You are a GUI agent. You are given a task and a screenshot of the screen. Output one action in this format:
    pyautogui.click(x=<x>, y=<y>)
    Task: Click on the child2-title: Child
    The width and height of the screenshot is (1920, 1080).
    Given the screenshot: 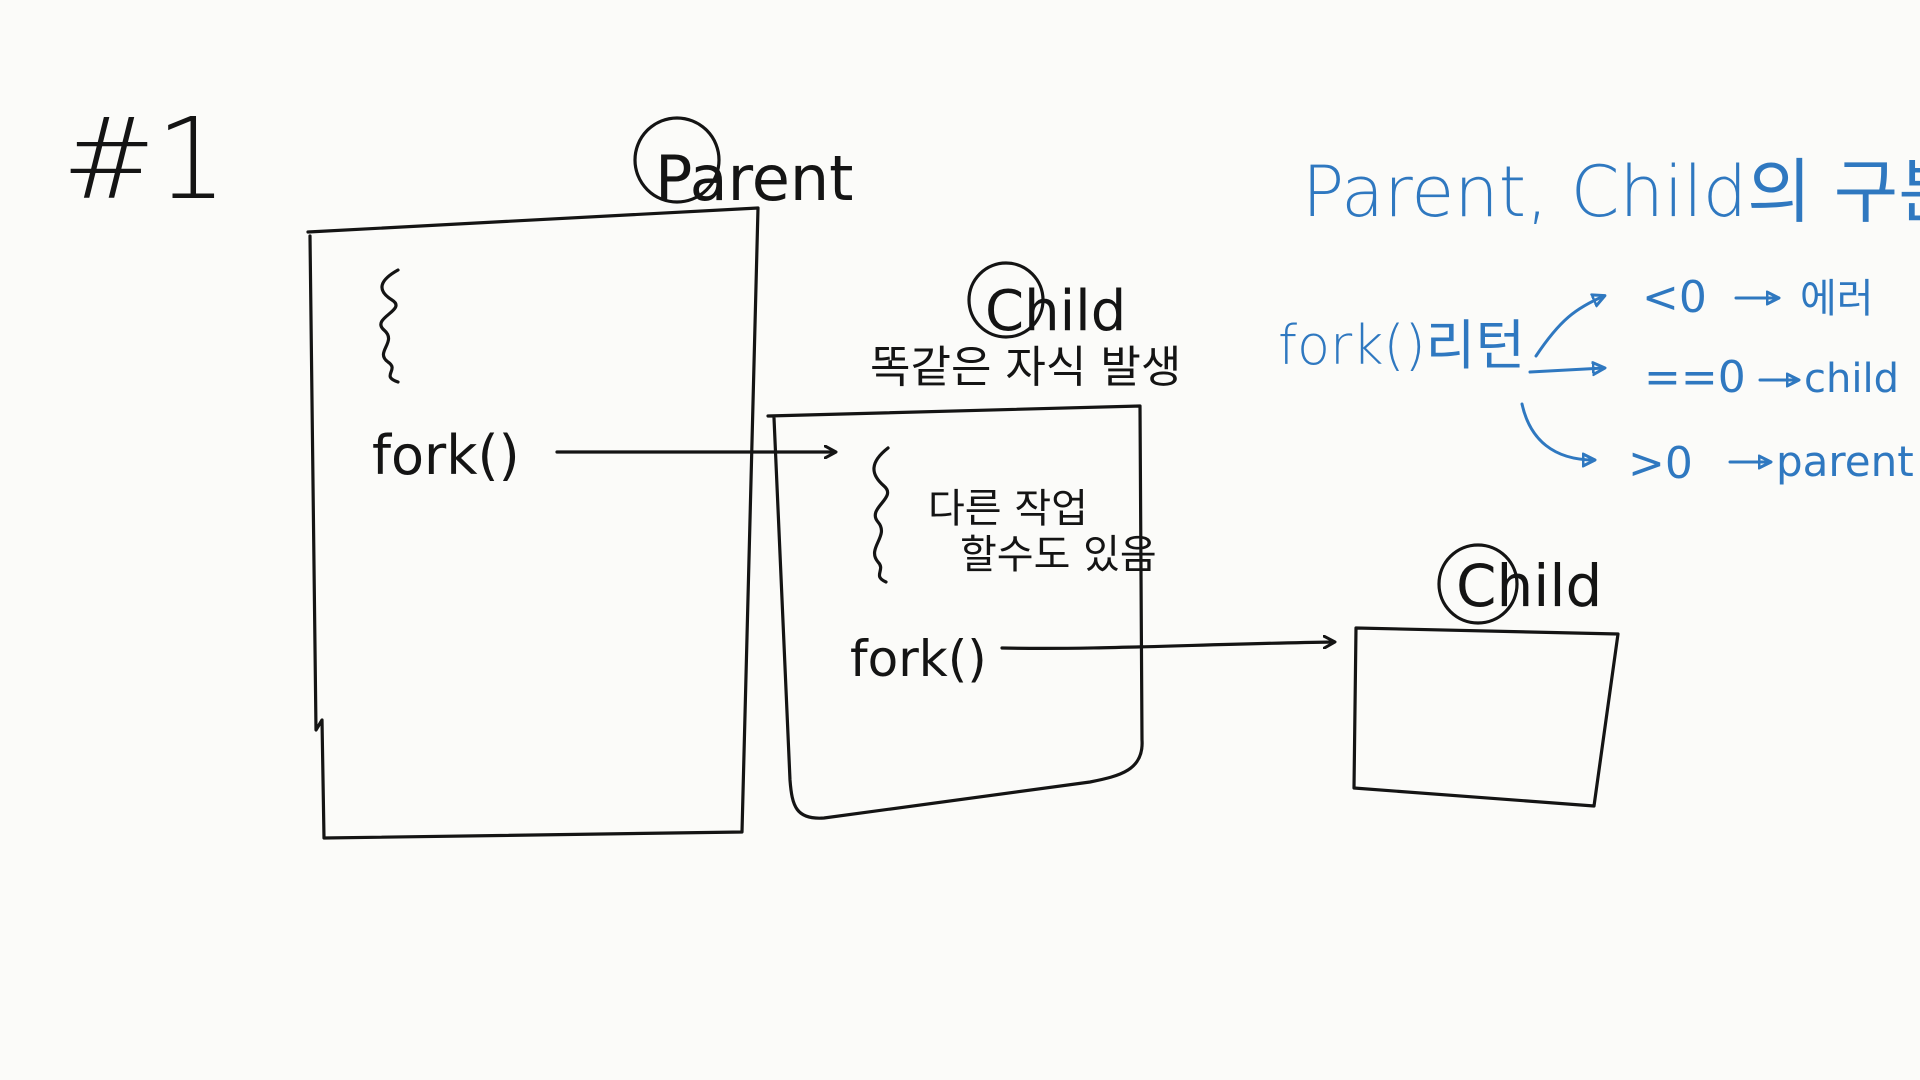 What is the action you would take?
    pyautogui.click(x=1529, y=586)
    